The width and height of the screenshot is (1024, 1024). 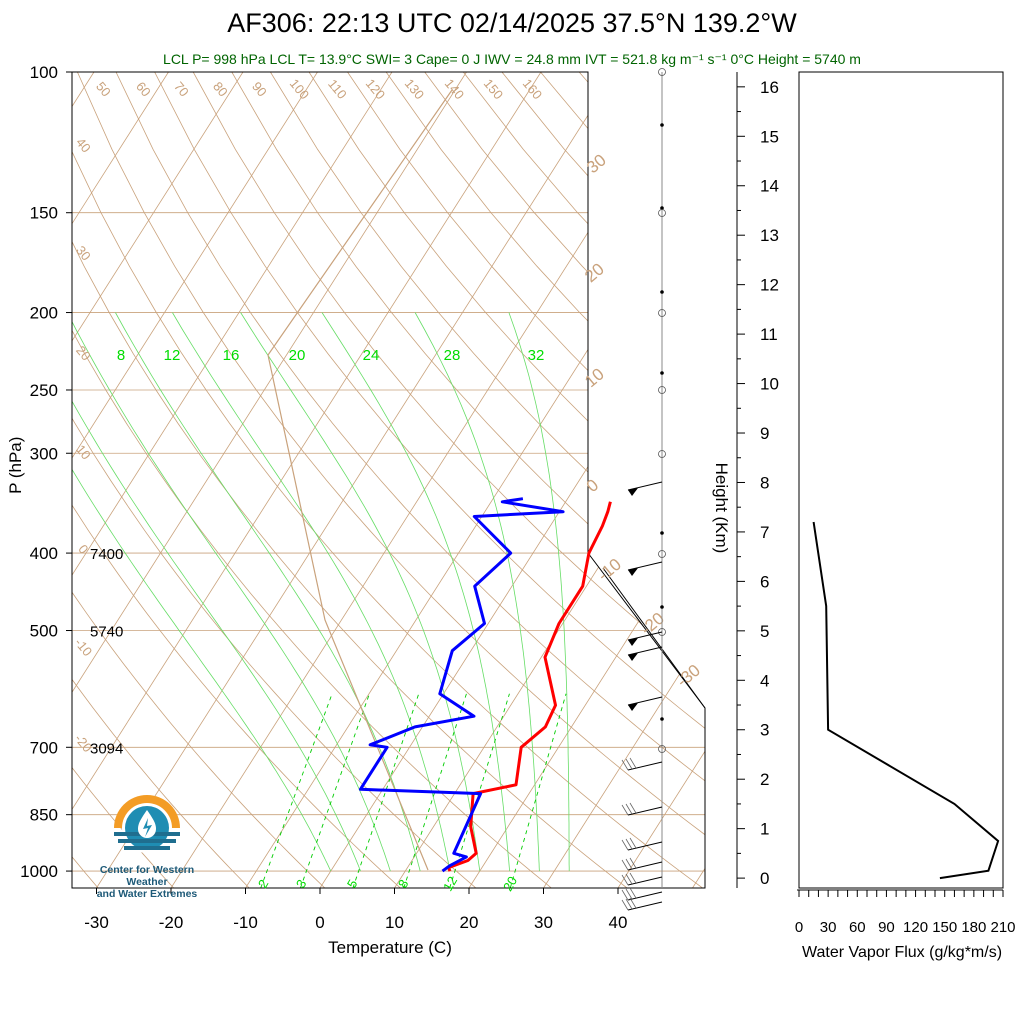 I want to click on height-axis-title: Height (Km), so click(x=721, y=508).